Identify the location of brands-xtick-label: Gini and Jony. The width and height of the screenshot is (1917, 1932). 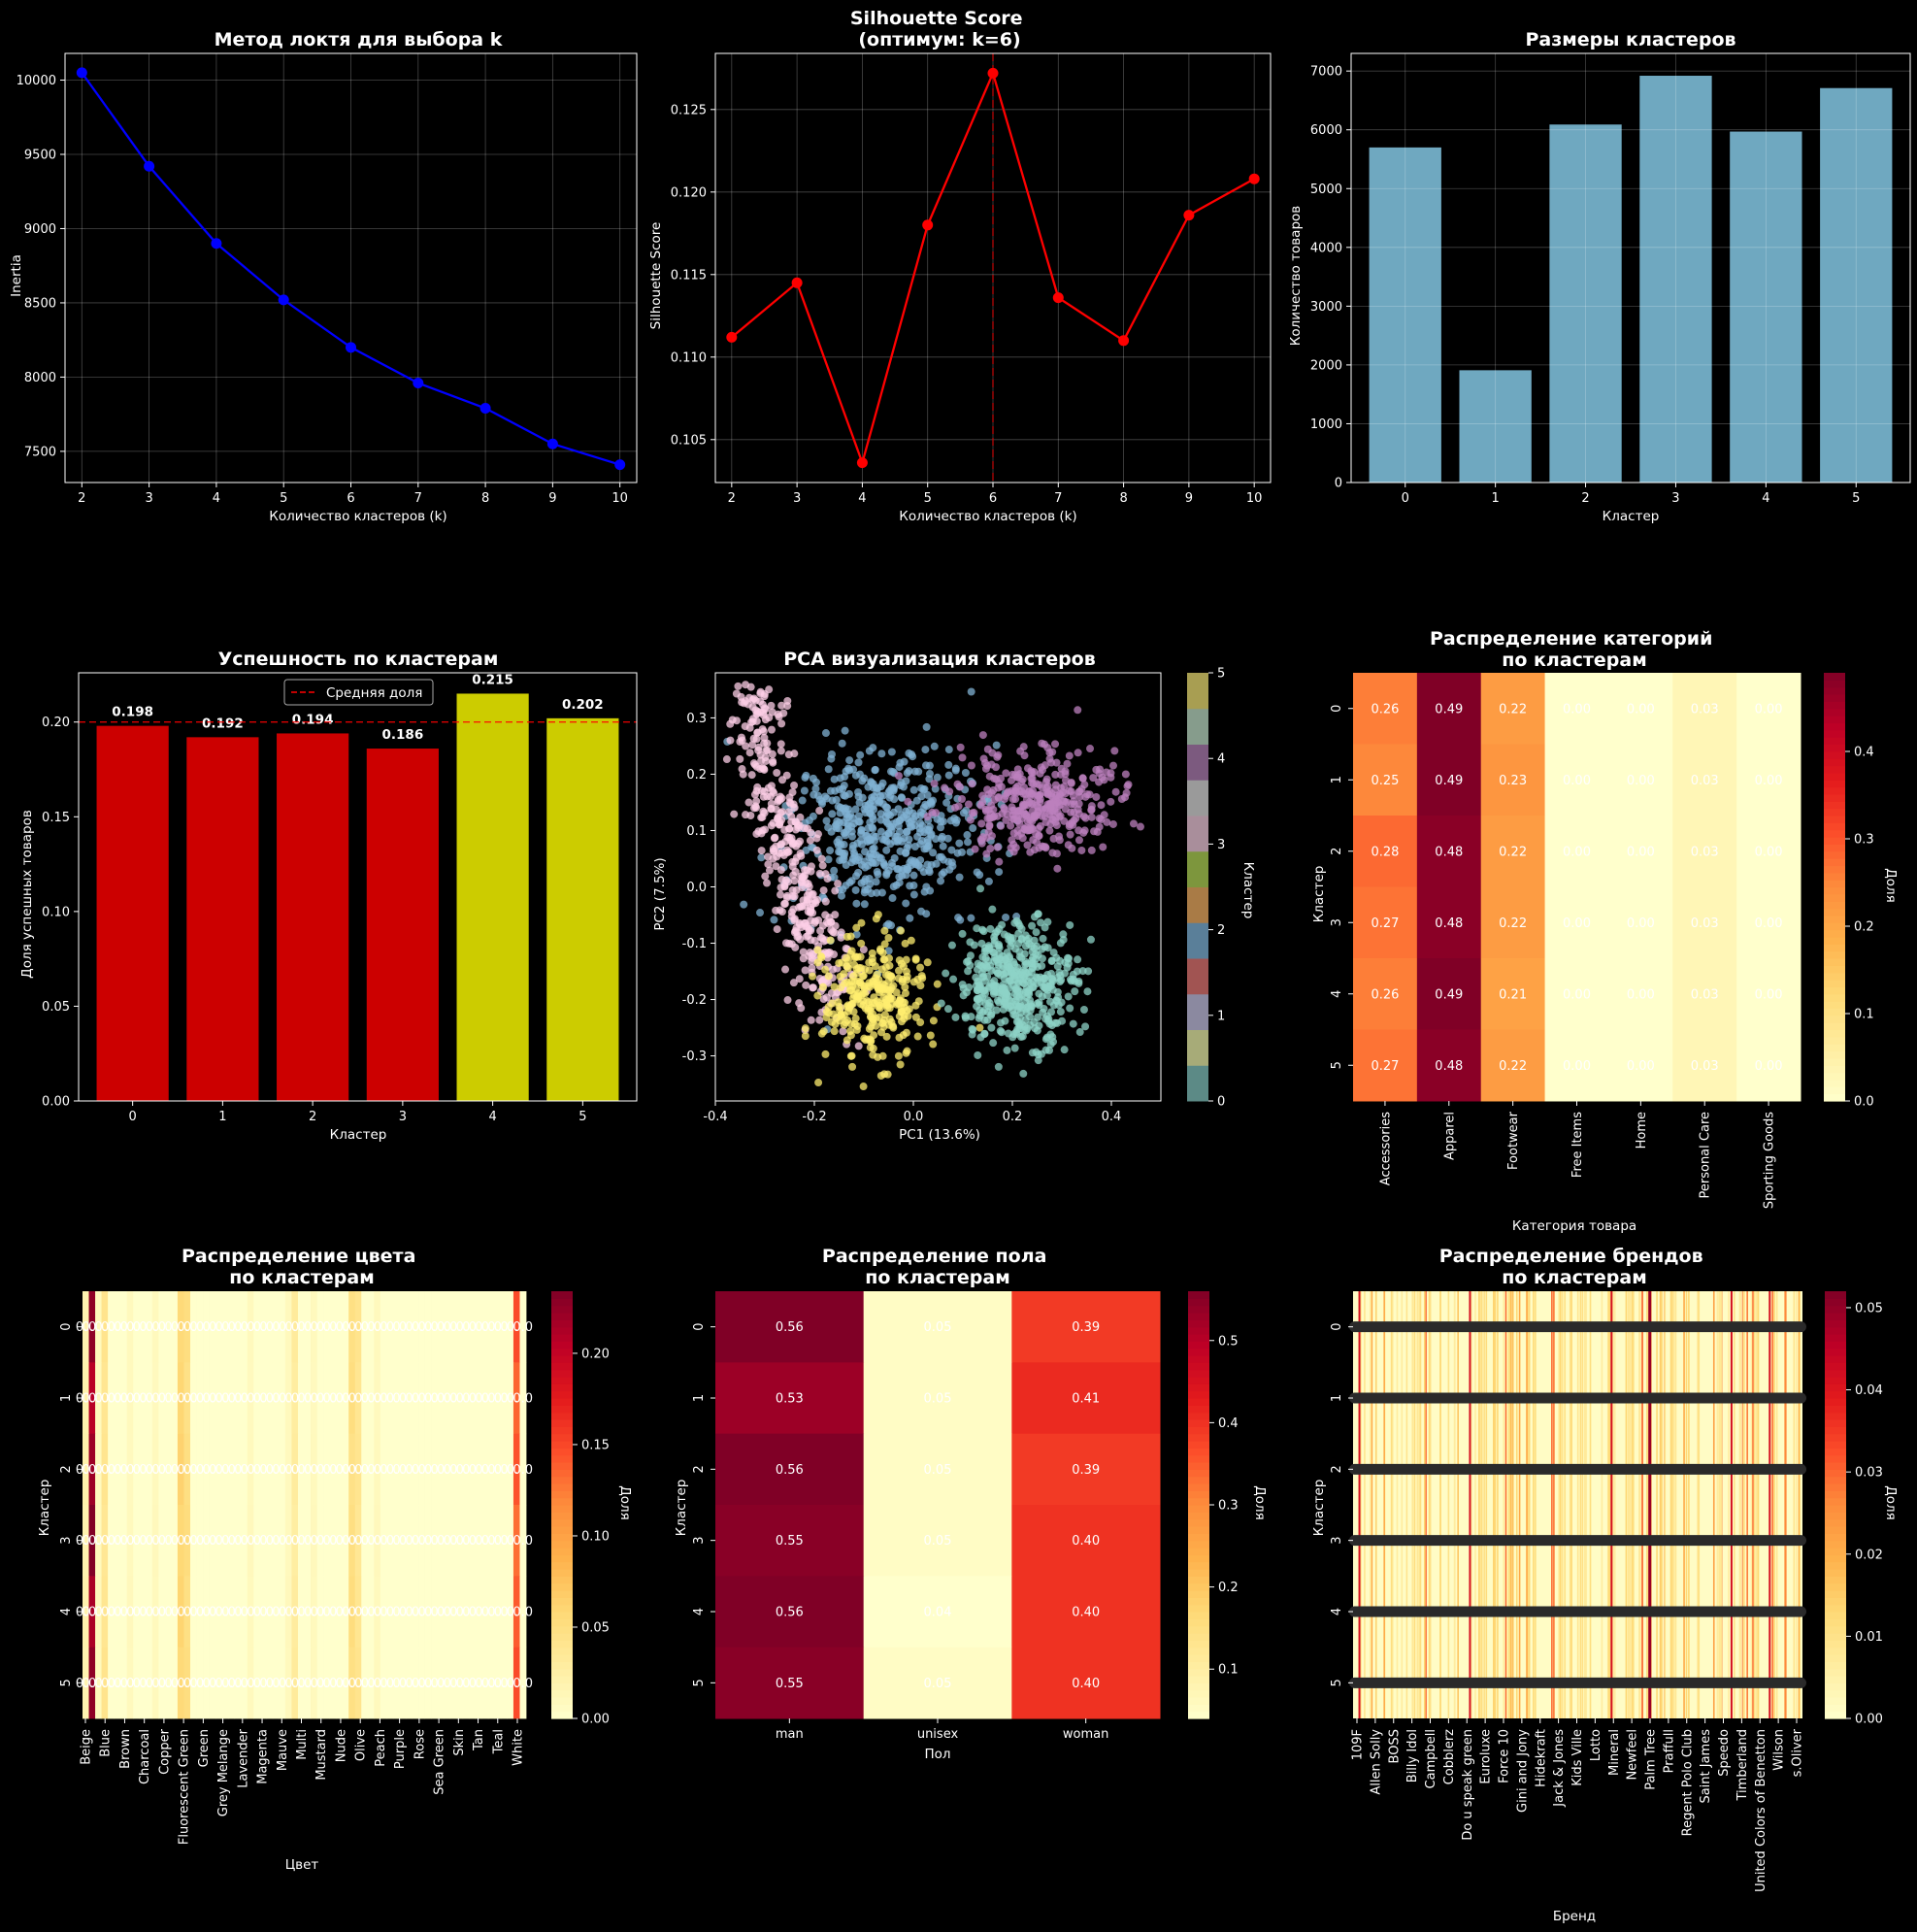
(1522, 1771).